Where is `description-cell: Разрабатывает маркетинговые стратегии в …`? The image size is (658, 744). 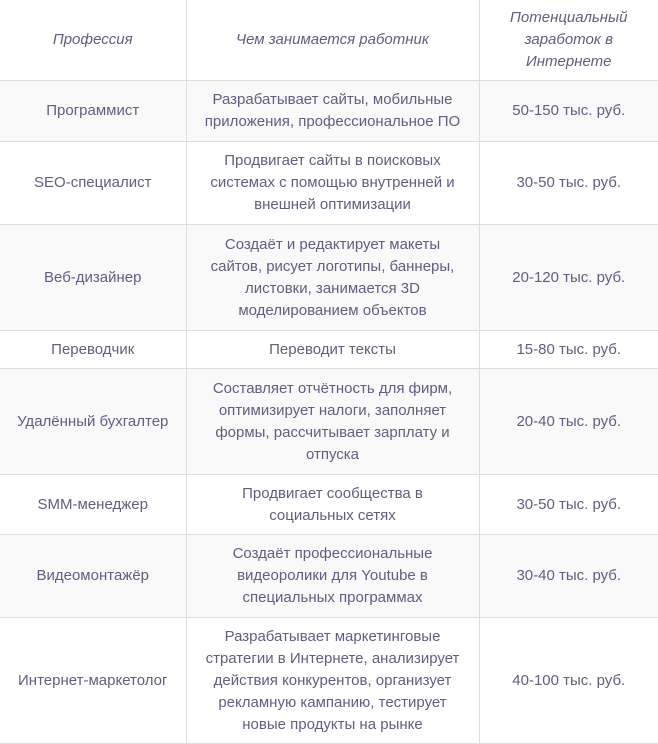
description-cell: Разрабатывает маркетинговые стратегии в … is located at coordinates (332, 680).